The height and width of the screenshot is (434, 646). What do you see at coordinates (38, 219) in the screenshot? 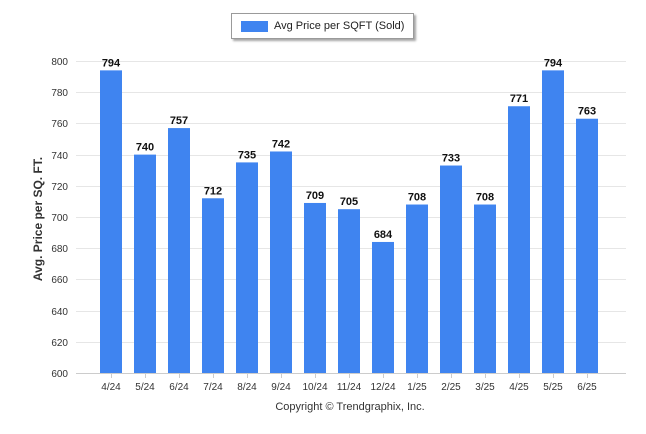
I see `y-axis-title: Avg. Price per SQ. FT.` at bounding box center [38, 219].